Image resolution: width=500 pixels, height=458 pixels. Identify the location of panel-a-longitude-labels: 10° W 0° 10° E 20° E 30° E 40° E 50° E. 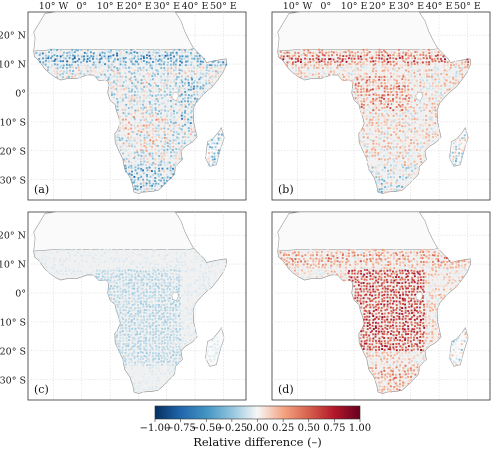
(138, 6).